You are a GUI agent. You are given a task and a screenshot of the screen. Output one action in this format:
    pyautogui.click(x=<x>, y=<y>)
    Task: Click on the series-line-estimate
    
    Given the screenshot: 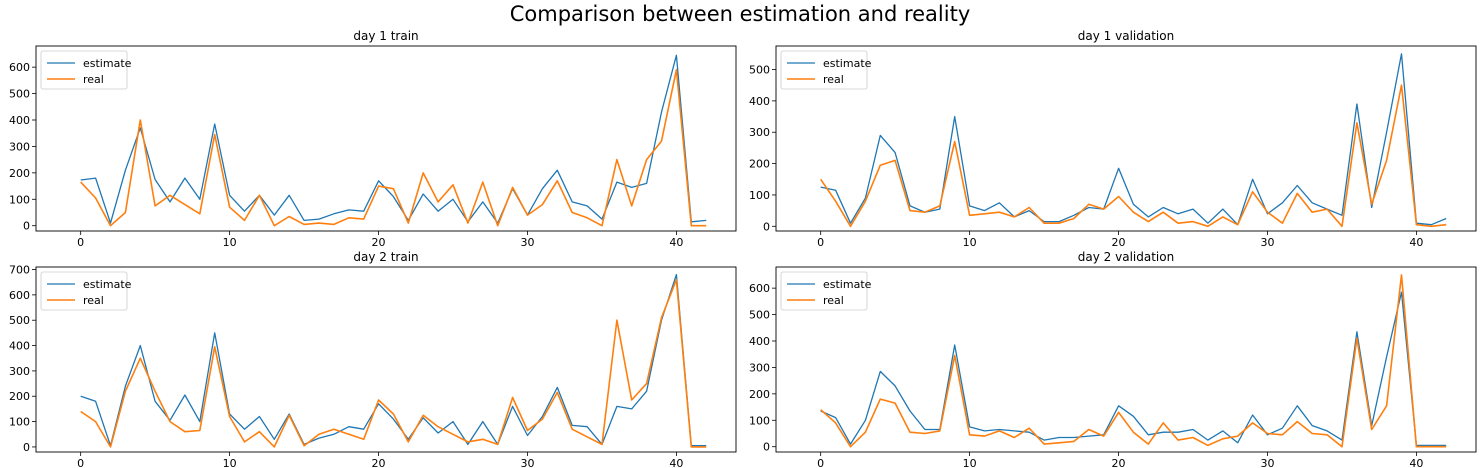 What is the action you would take?
    pyautogui.click(x=1133, y=369)
    